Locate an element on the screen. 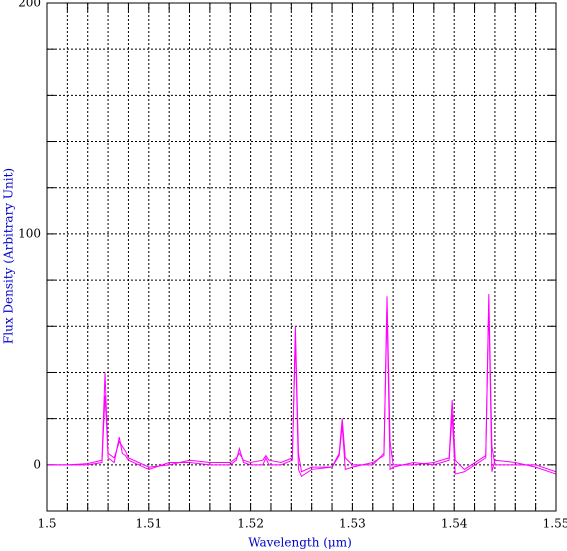 The image size is (567, 551). x-axis-label: Wavelength (μm) is located at coordinates (300, 543).